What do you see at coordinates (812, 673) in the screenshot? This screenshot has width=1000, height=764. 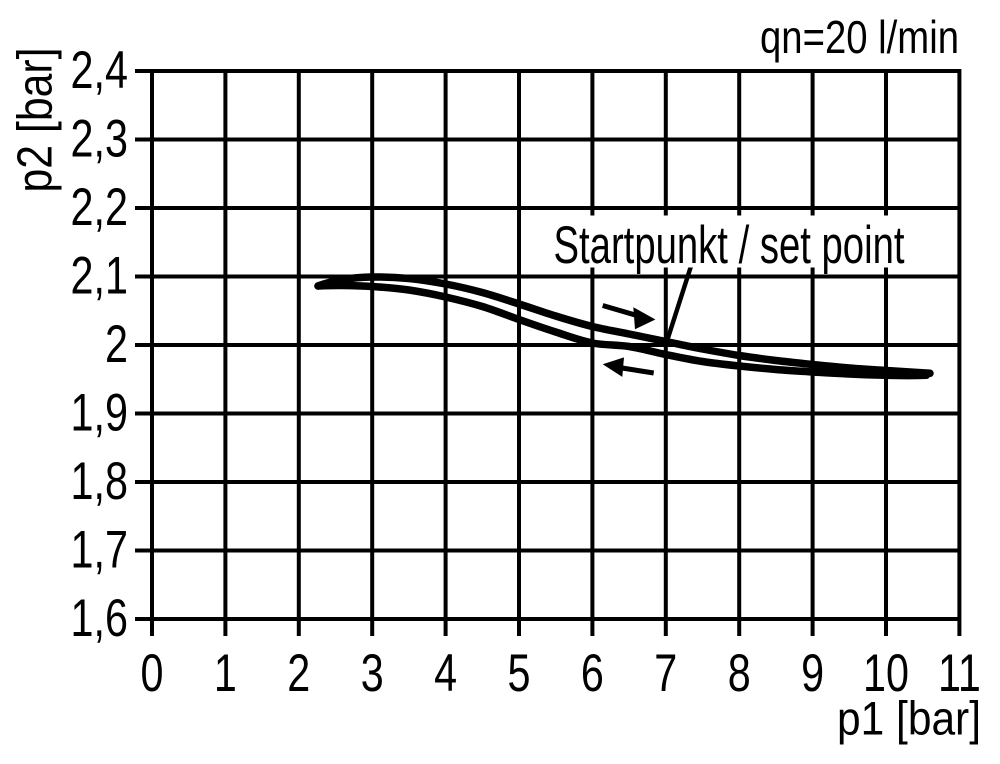 I see `svg-text: 9` at bounding box center [812, 673].